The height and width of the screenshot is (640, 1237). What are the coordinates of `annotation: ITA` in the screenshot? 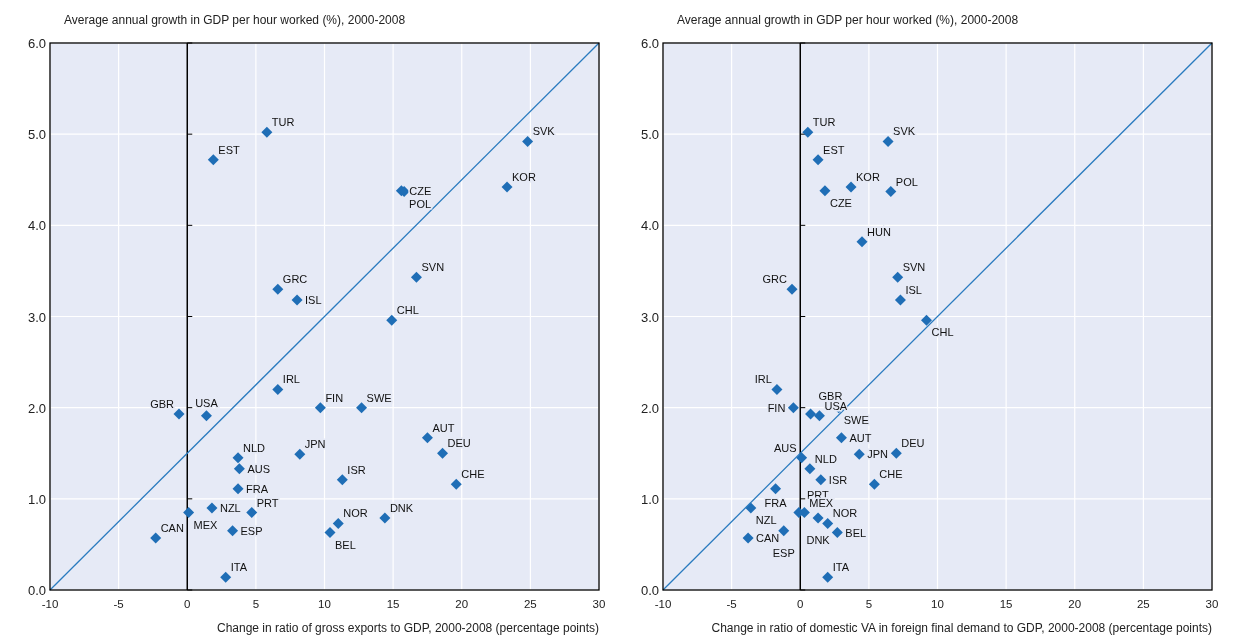 It's located at (841, 567).